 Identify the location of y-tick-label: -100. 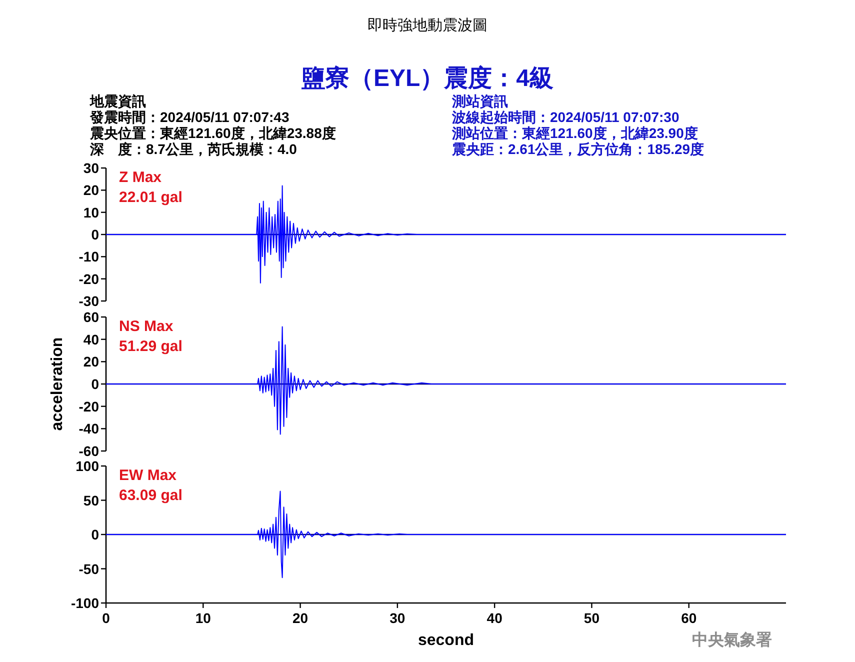
(85, 603).